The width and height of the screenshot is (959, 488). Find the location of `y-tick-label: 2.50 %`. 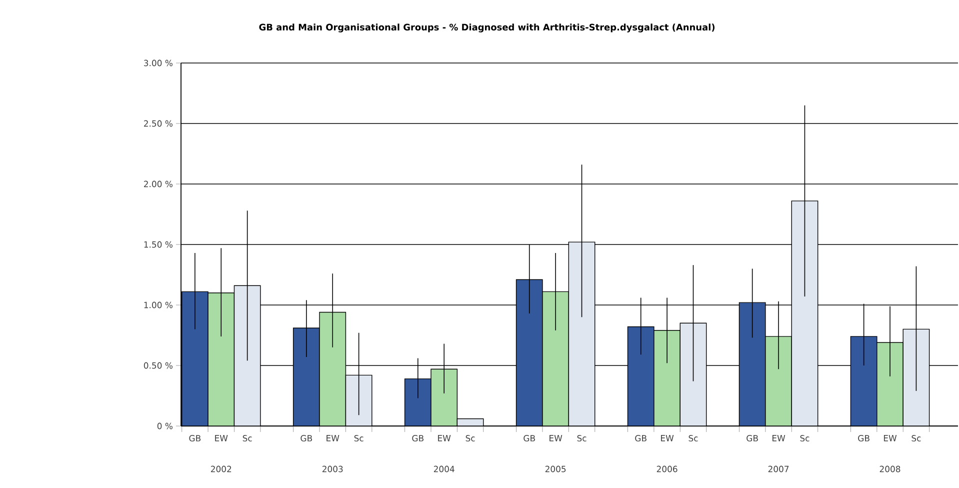

y-tick-label: 2.50 % is located at coordinates (158, 123).